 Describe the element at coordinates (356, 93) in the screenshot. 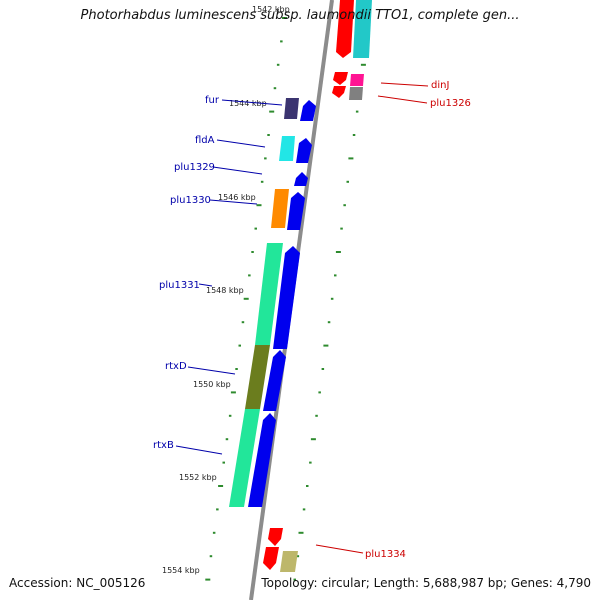

I see `gene-block-plu1326` at that location.